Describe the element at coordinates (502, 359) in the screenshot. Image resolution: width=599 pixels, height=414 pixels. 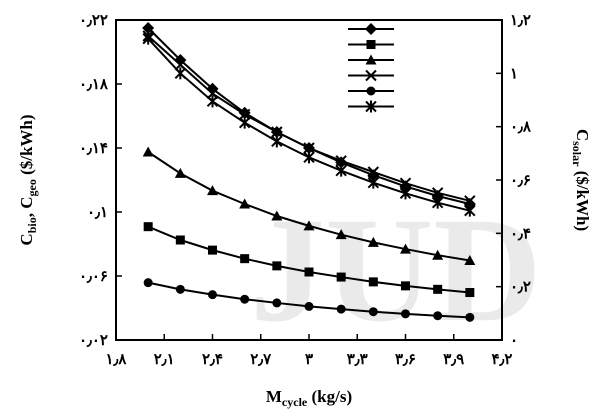
I see `x-tick-label-8: ۴٫۲` at that location.